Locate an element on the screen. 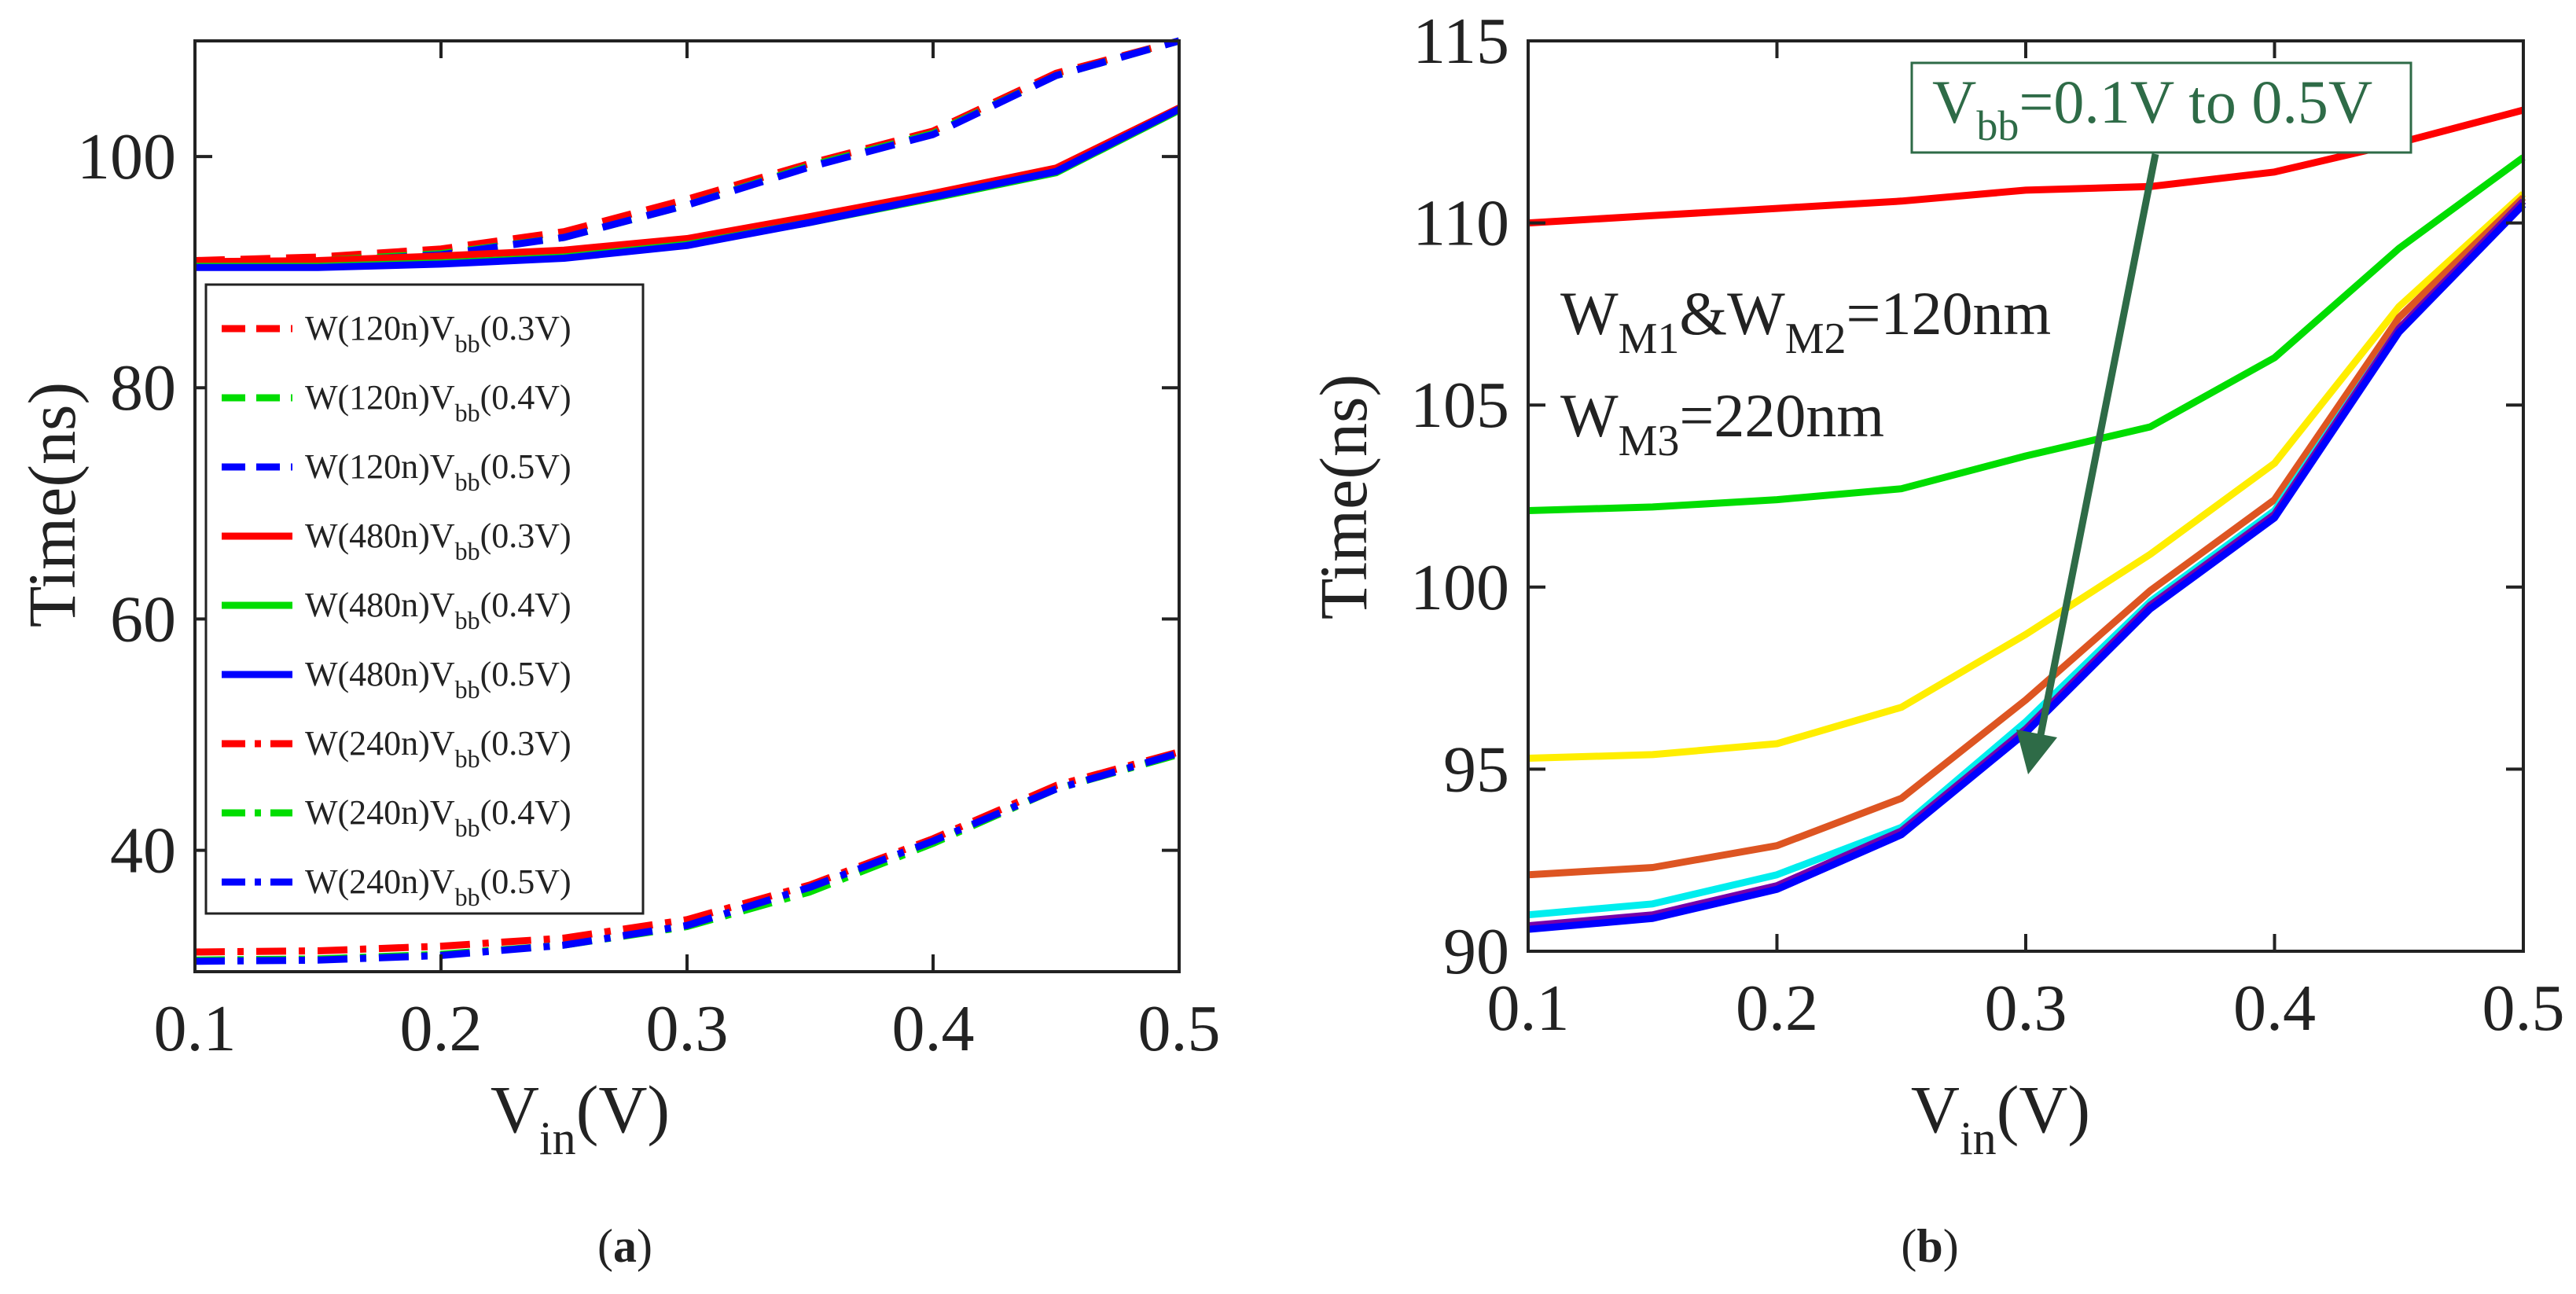 This screenshot has width=2576, height=1294. y-tick-label-b-5: 115 is located at coordinates (1461, 41).